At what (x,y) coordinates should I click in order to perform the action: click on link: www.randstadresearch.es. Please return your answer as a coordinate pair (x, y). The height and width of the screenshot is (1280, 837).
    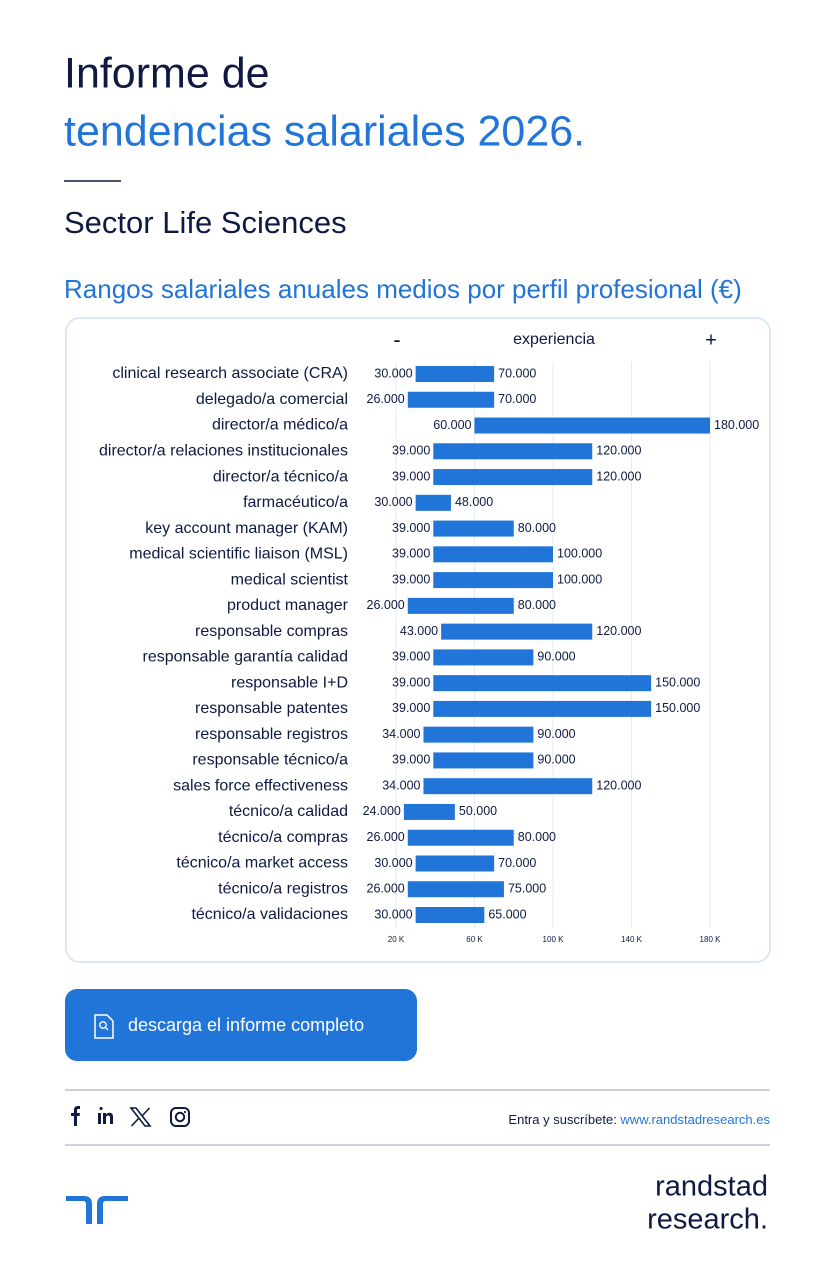
    Looking at the image, I should click on (694, 1119).